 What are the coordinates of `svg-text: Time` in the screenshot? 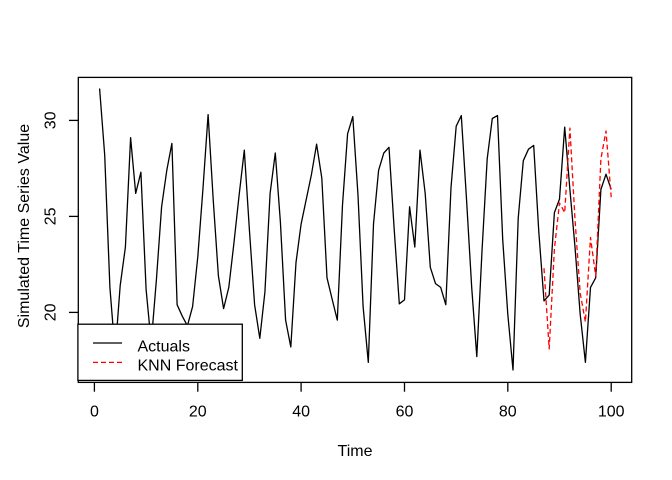 It's located at (355, 451).